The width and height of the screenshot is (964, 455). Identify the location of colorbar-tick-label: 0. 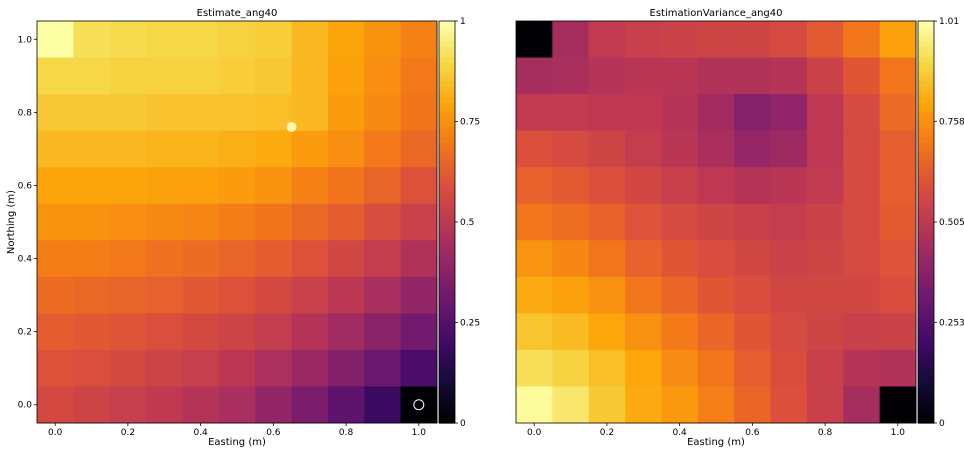
(463, 424).